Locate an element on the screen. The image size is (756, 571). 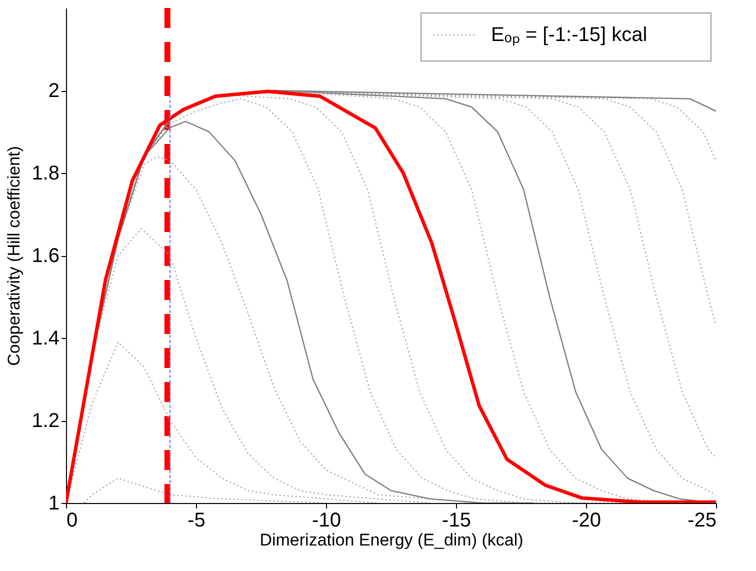
y-tick-label: 2 is located at coordinates (54, 91).